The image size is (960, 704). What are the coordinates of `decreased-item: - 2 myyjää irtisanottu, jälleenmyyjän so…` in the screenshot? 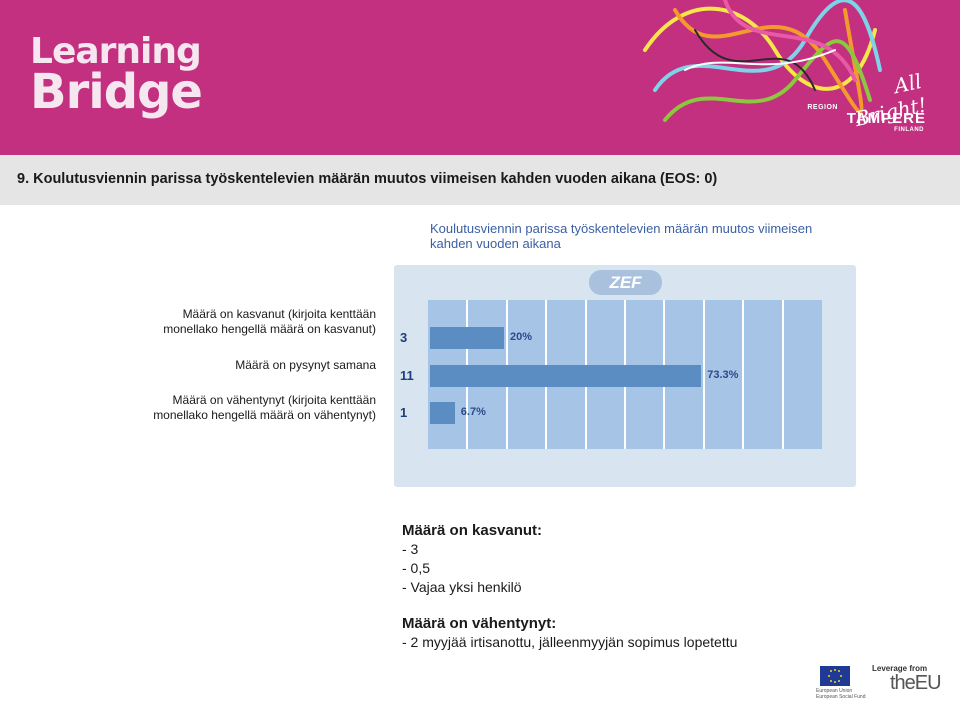 It's located at (570, 642).